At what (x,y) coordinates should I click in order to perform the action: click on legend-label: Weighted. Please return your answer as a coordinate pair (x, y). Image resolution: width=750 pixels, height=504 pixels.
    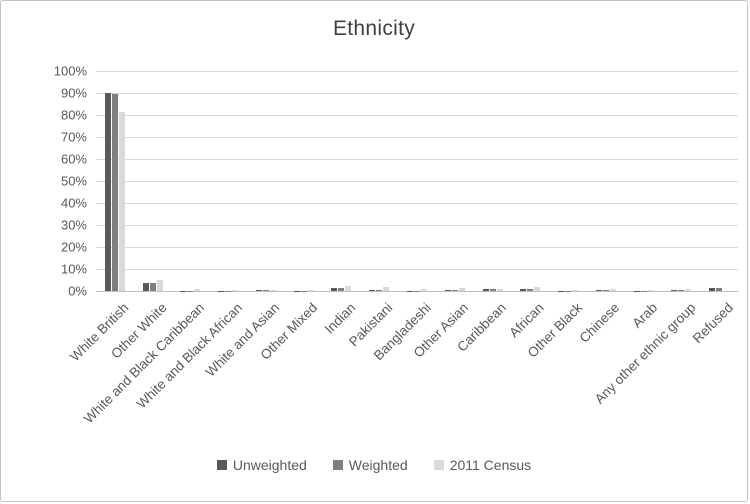
    Looking at the image, I should click on (378, 465).